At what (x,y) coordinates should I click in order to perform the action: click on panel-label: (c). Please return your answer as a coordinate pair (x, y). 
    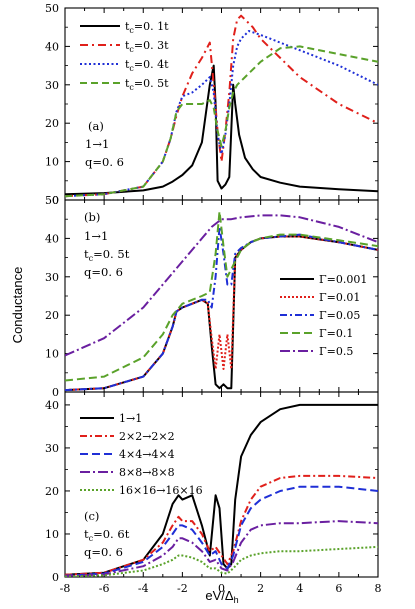
    Looking at the image, I should click on (91, 516).